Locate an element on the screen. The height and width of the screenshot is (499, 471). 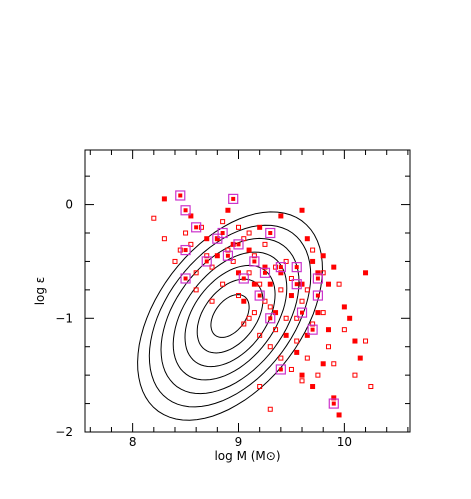
y-tick-label: 0 is located at coordinates (69, 205).